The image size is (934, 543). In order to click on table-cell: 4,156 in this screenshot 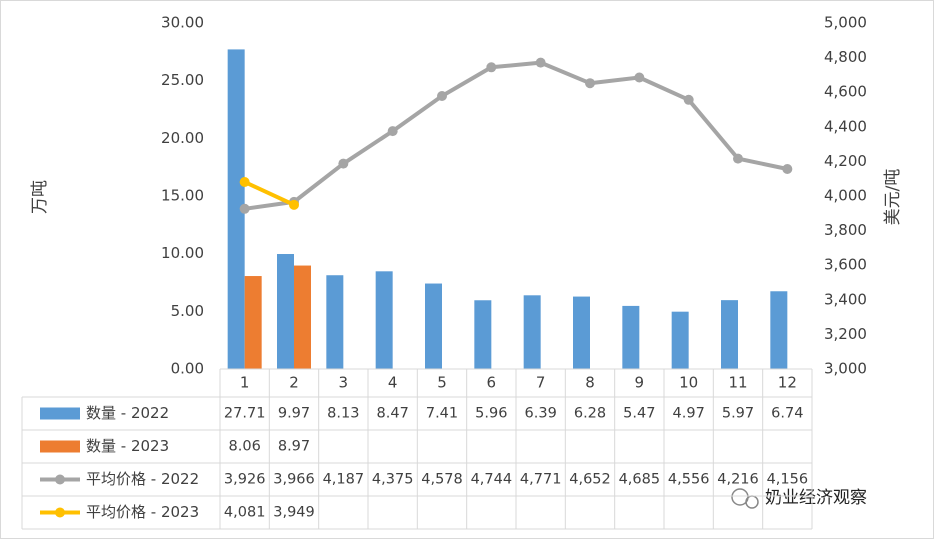, I will do `click(788, 480)`.